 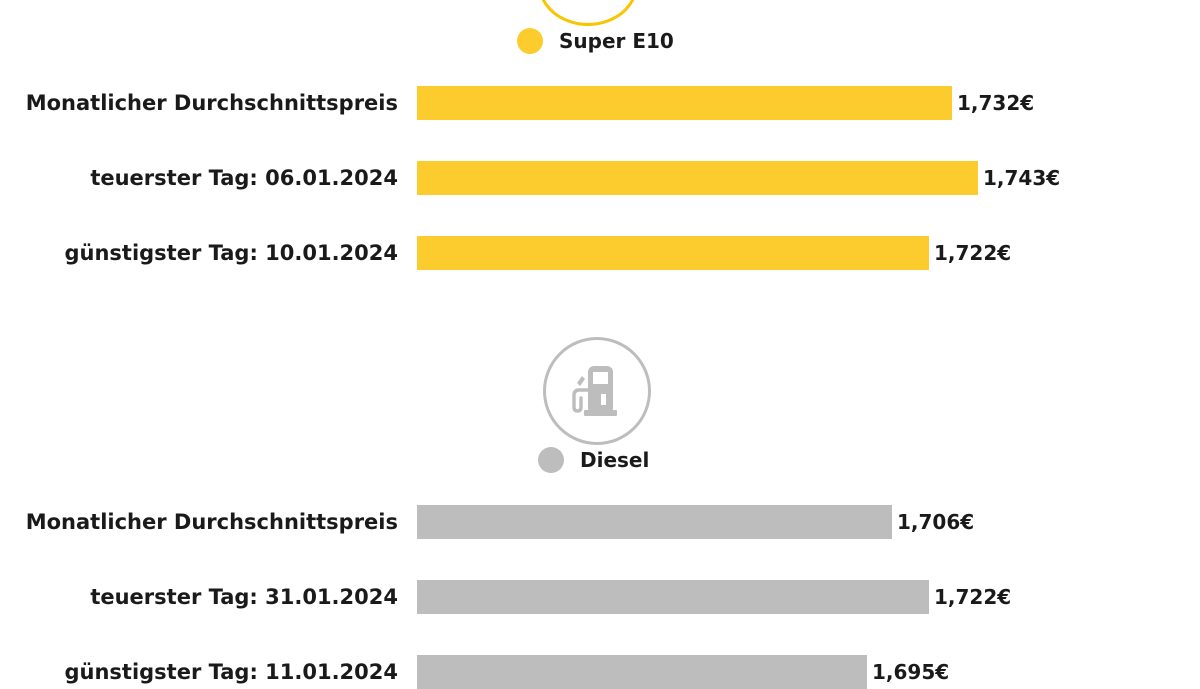 What do you see at coordinates (973, 597) in the screenshot?
I see `diesel-value-label: 1,722€` at bounding box center [973, 597].